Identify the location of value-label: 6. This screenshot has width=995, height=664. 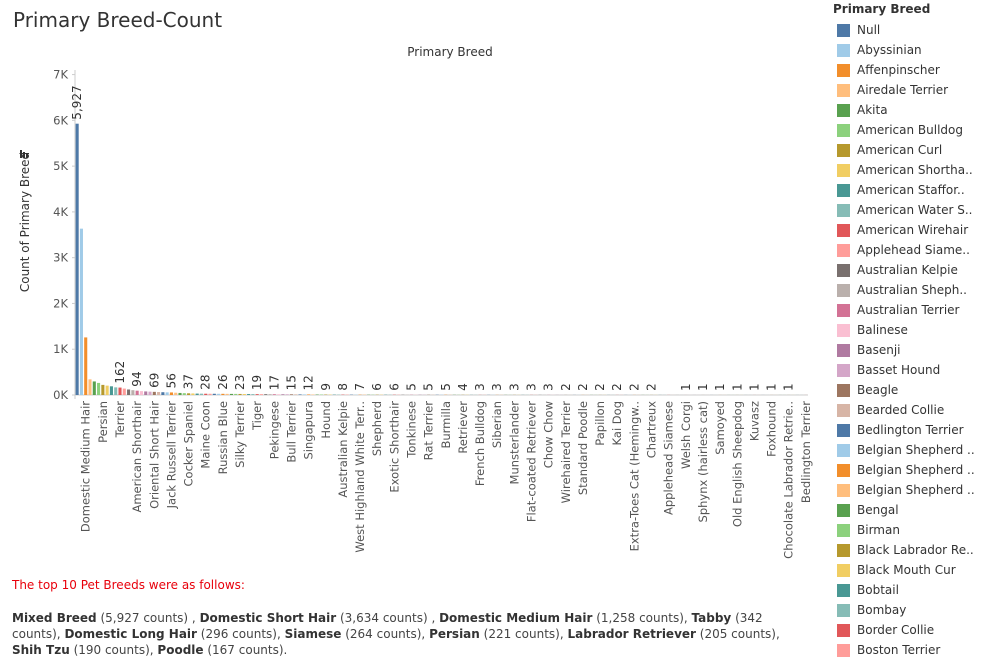
(377, 387).